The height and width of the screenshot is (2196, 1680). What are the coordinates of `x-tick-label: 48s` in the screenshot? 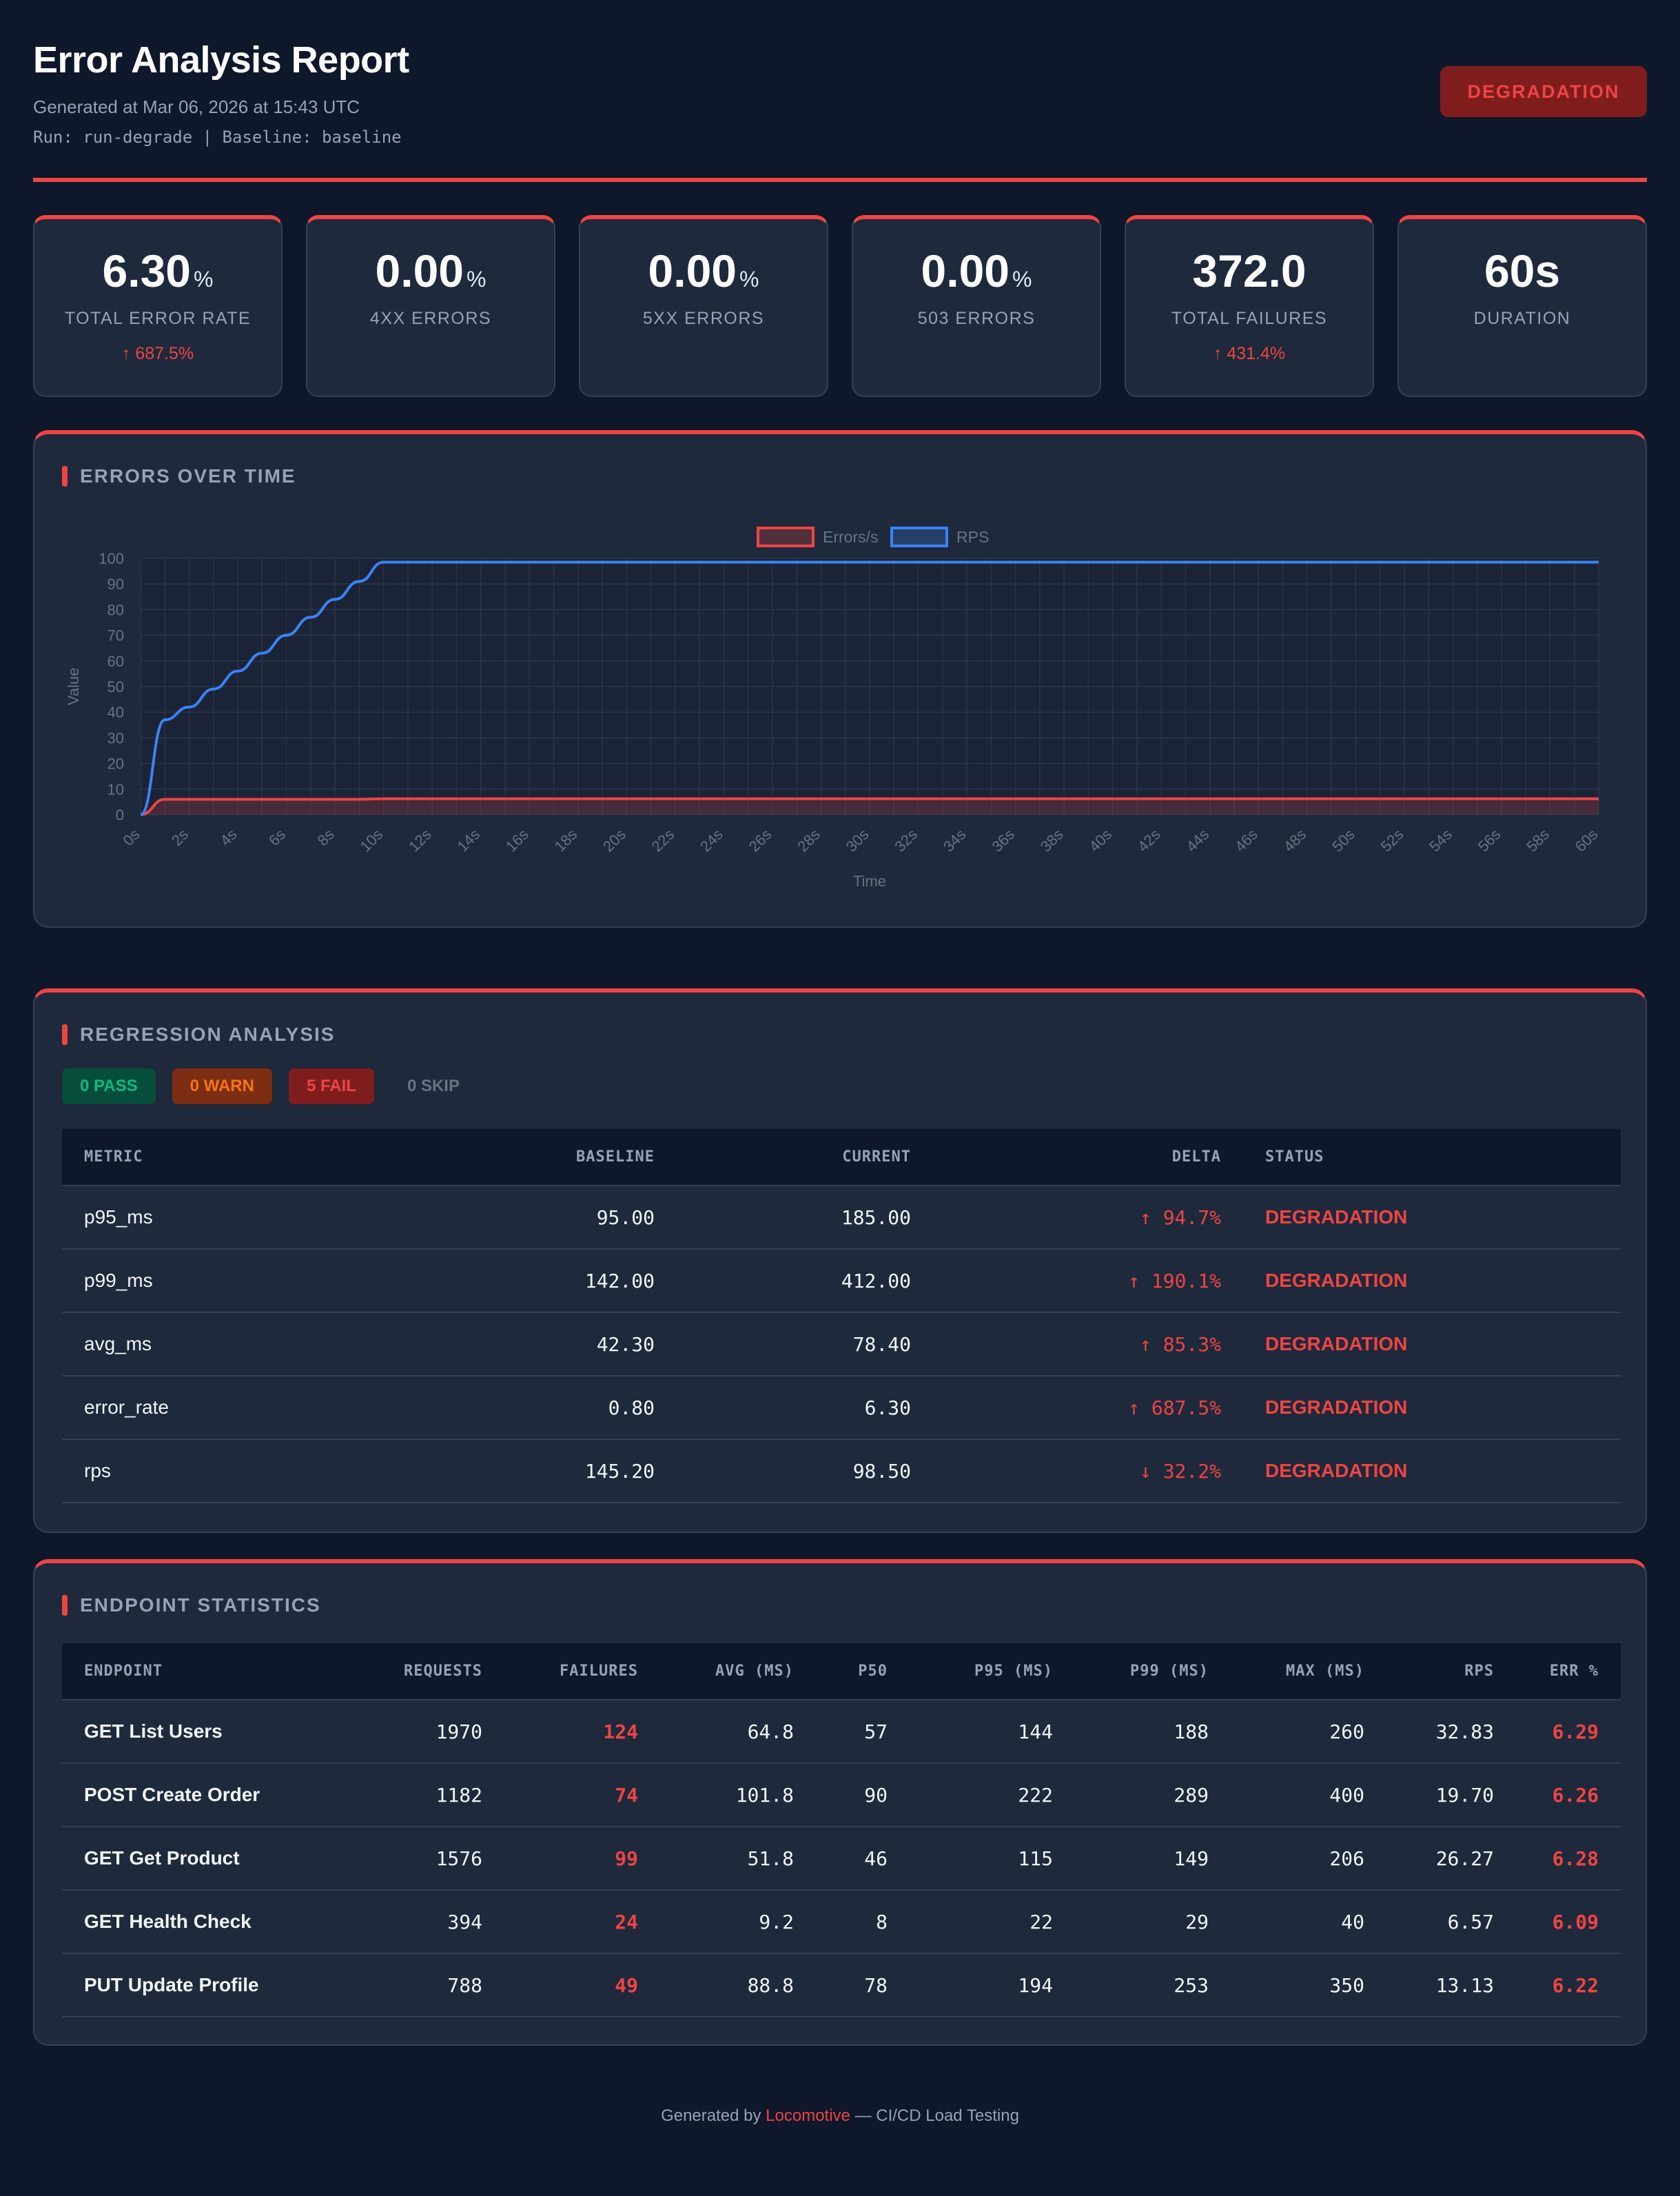 It's located at (1295, 840).